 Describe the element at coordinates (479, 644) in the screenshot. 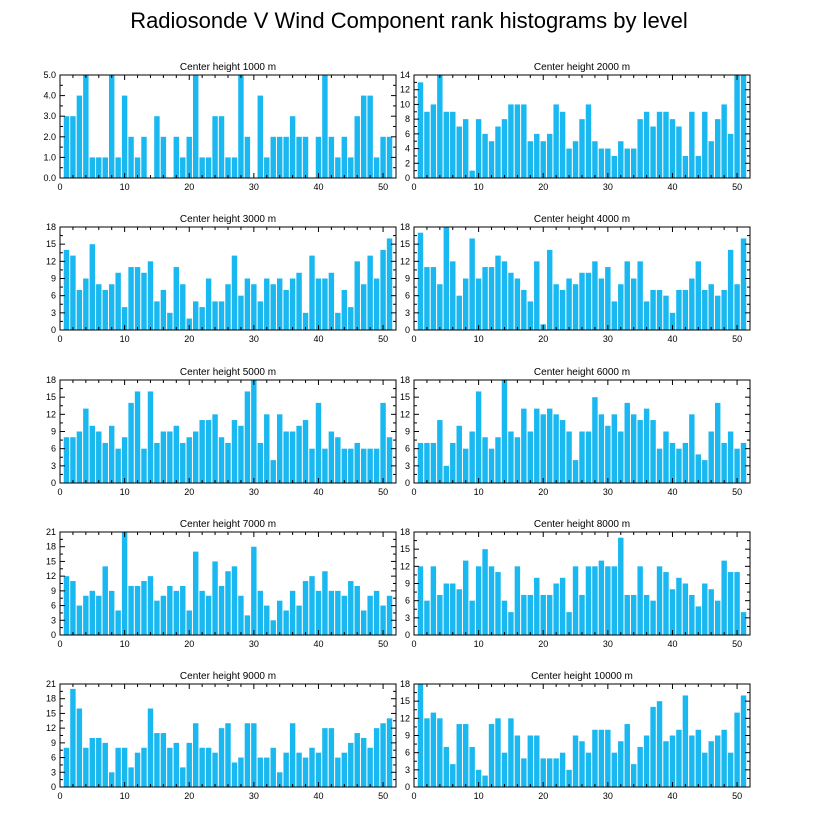

I see `x-tick-label: 10` at that location.